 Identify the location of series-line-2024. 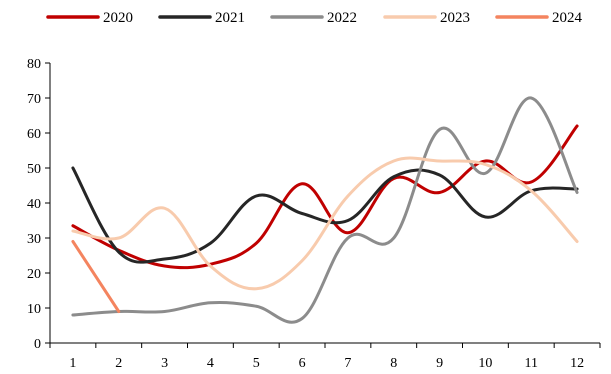
(96, 276).